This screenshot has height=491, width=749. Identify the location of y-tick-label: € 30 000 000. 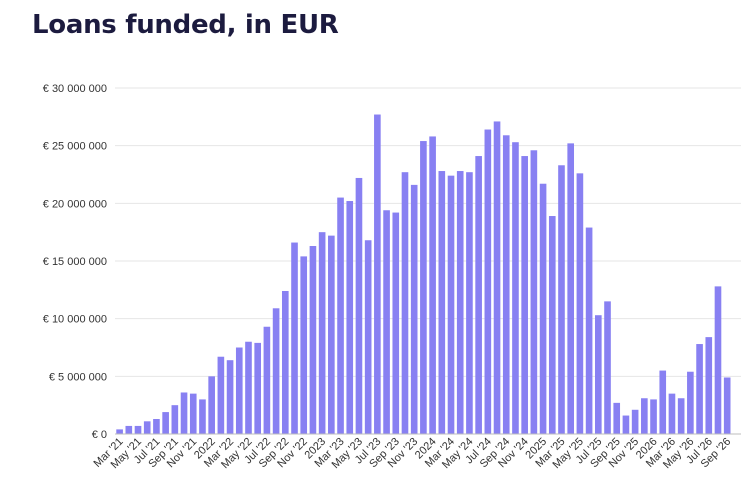
(75, 89).